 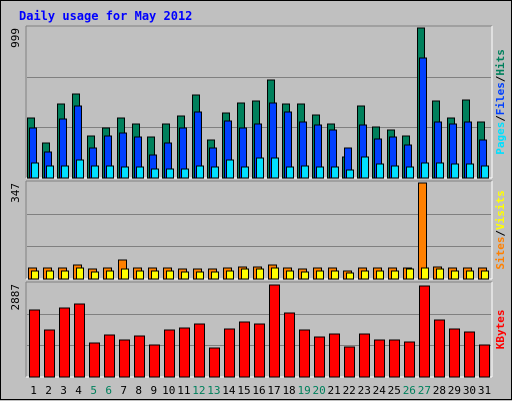 I want to click on panel-2-ymax-label: 347, so click(x=15, y=193).